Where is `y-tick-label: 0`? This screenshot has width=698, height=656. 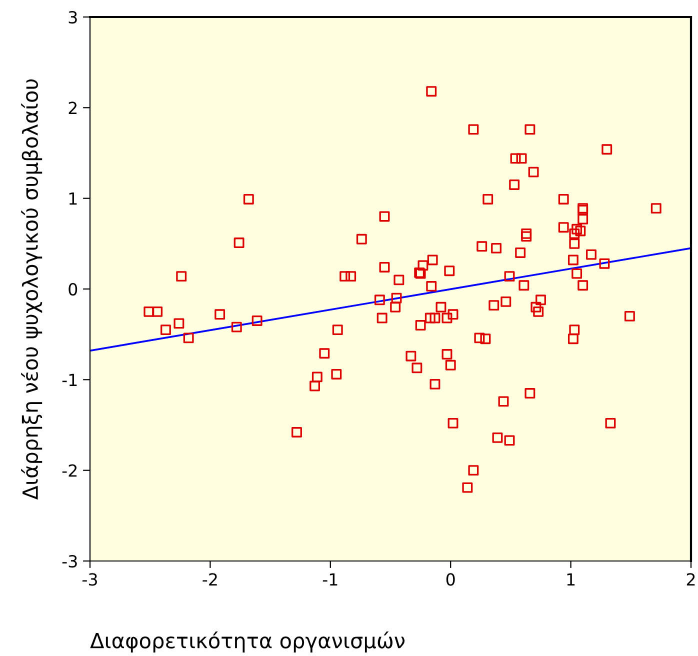 y-tick-label: 0 is located at coordinates (73, 289).